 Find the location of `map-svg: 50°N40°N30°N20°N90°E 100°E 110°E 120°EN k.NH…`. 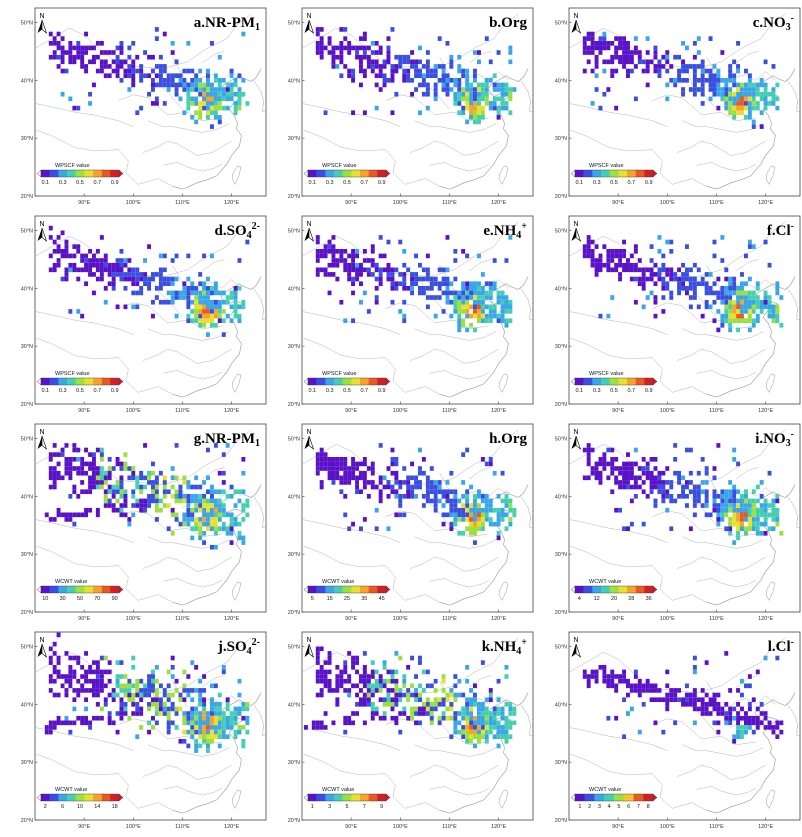

map-svg: 50°N40°N30°N20°N90°E 100°E 110°E 120°EN k.NH… is located at coordinates (411, 730).